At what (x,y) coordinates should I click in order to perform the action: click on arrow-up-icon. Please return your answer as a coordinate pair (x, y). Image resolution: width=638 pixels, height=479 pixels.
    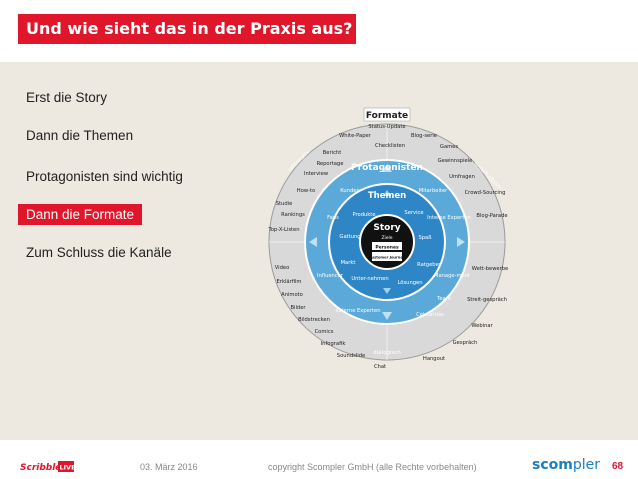
    Looking at the image, I should click on (387, 168).